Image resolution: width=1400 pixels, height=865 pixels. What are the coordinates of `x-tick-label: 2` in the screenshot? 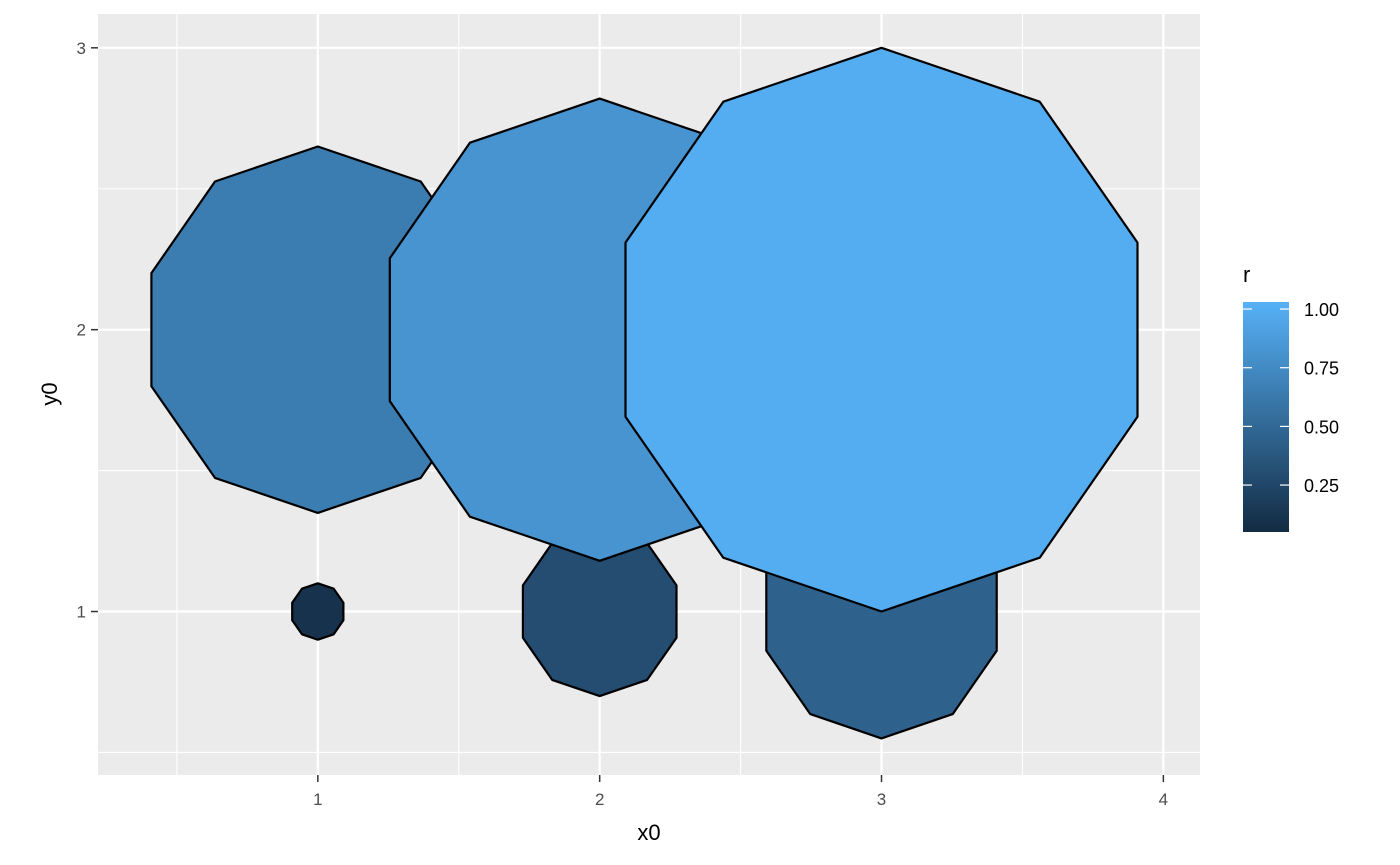 It's located at (599, 799).